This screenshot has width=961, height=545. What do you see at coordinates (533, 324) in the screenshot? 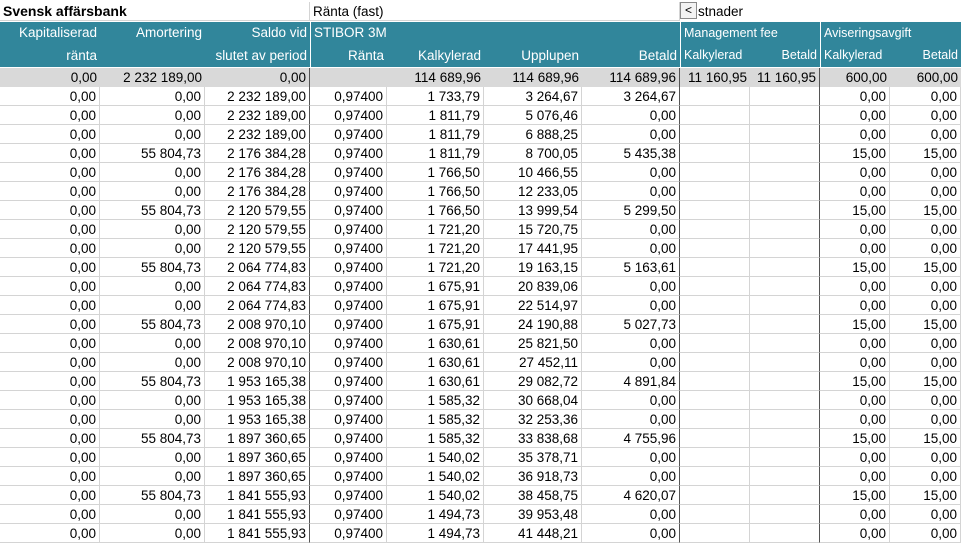
I see `cell-upplupen: 24 190,88` at bounding box center [533, 324].